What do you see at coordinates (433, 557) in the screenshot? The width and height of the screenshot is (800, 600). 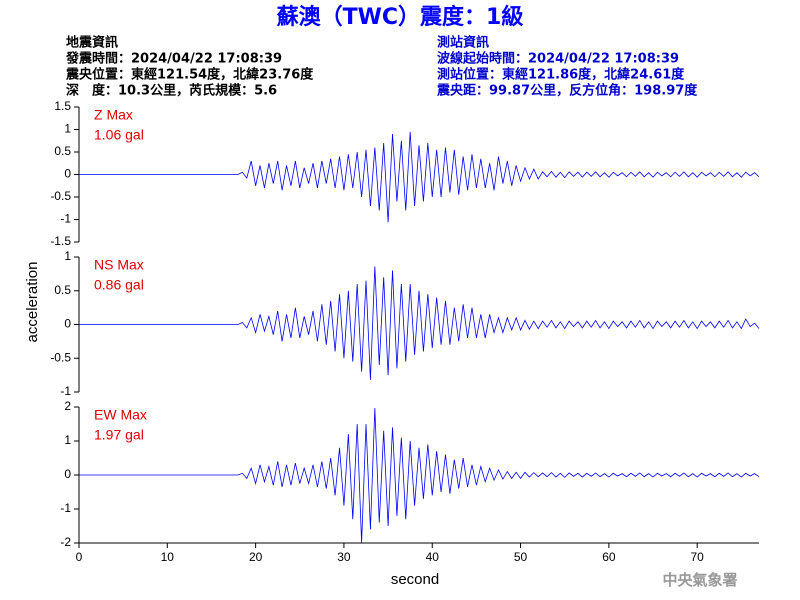 I see `x-tick-label: 40` at bounding box center [433, 557].